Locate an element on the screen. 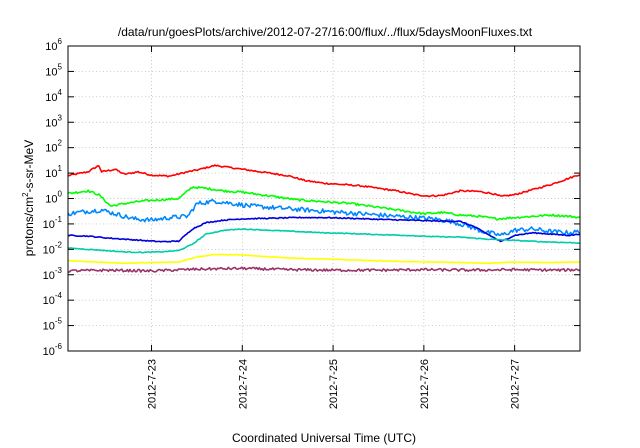  y-tick-label: 10⁶ is located at coordinates (53, 45).